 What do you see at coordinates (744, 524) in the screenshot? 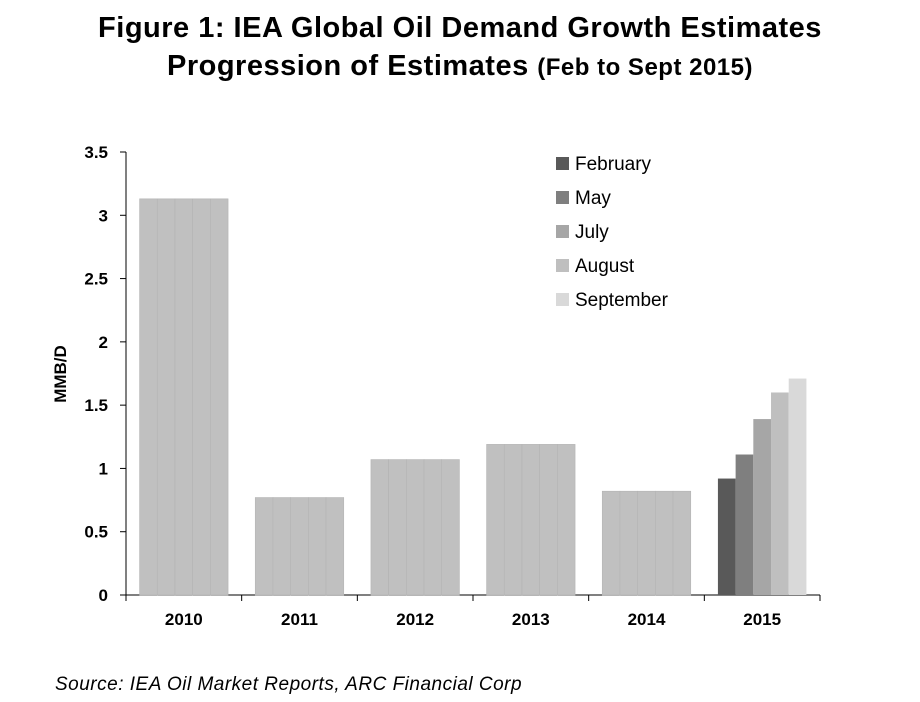
I see `bar-2015-may` at bounding box center [744, 524].